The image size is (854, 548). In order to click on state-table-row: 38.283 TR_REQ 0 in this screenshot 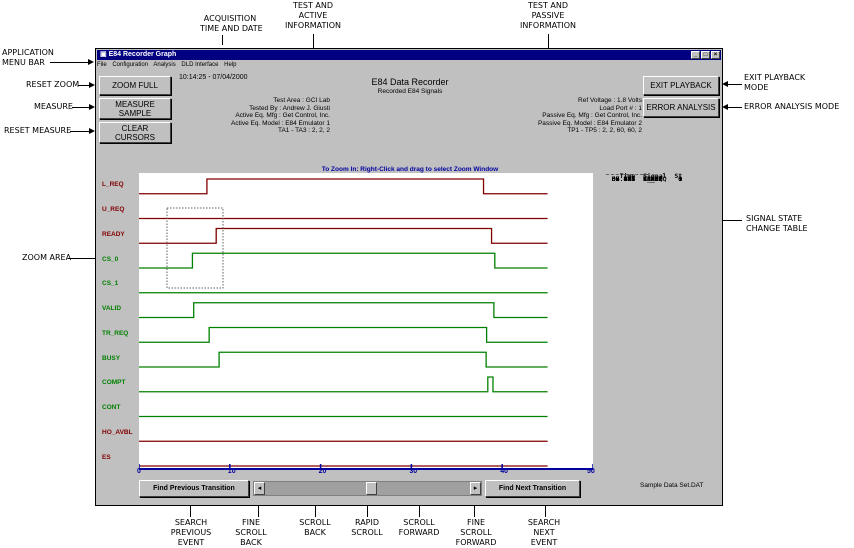, I will do `click(641, 179)`.